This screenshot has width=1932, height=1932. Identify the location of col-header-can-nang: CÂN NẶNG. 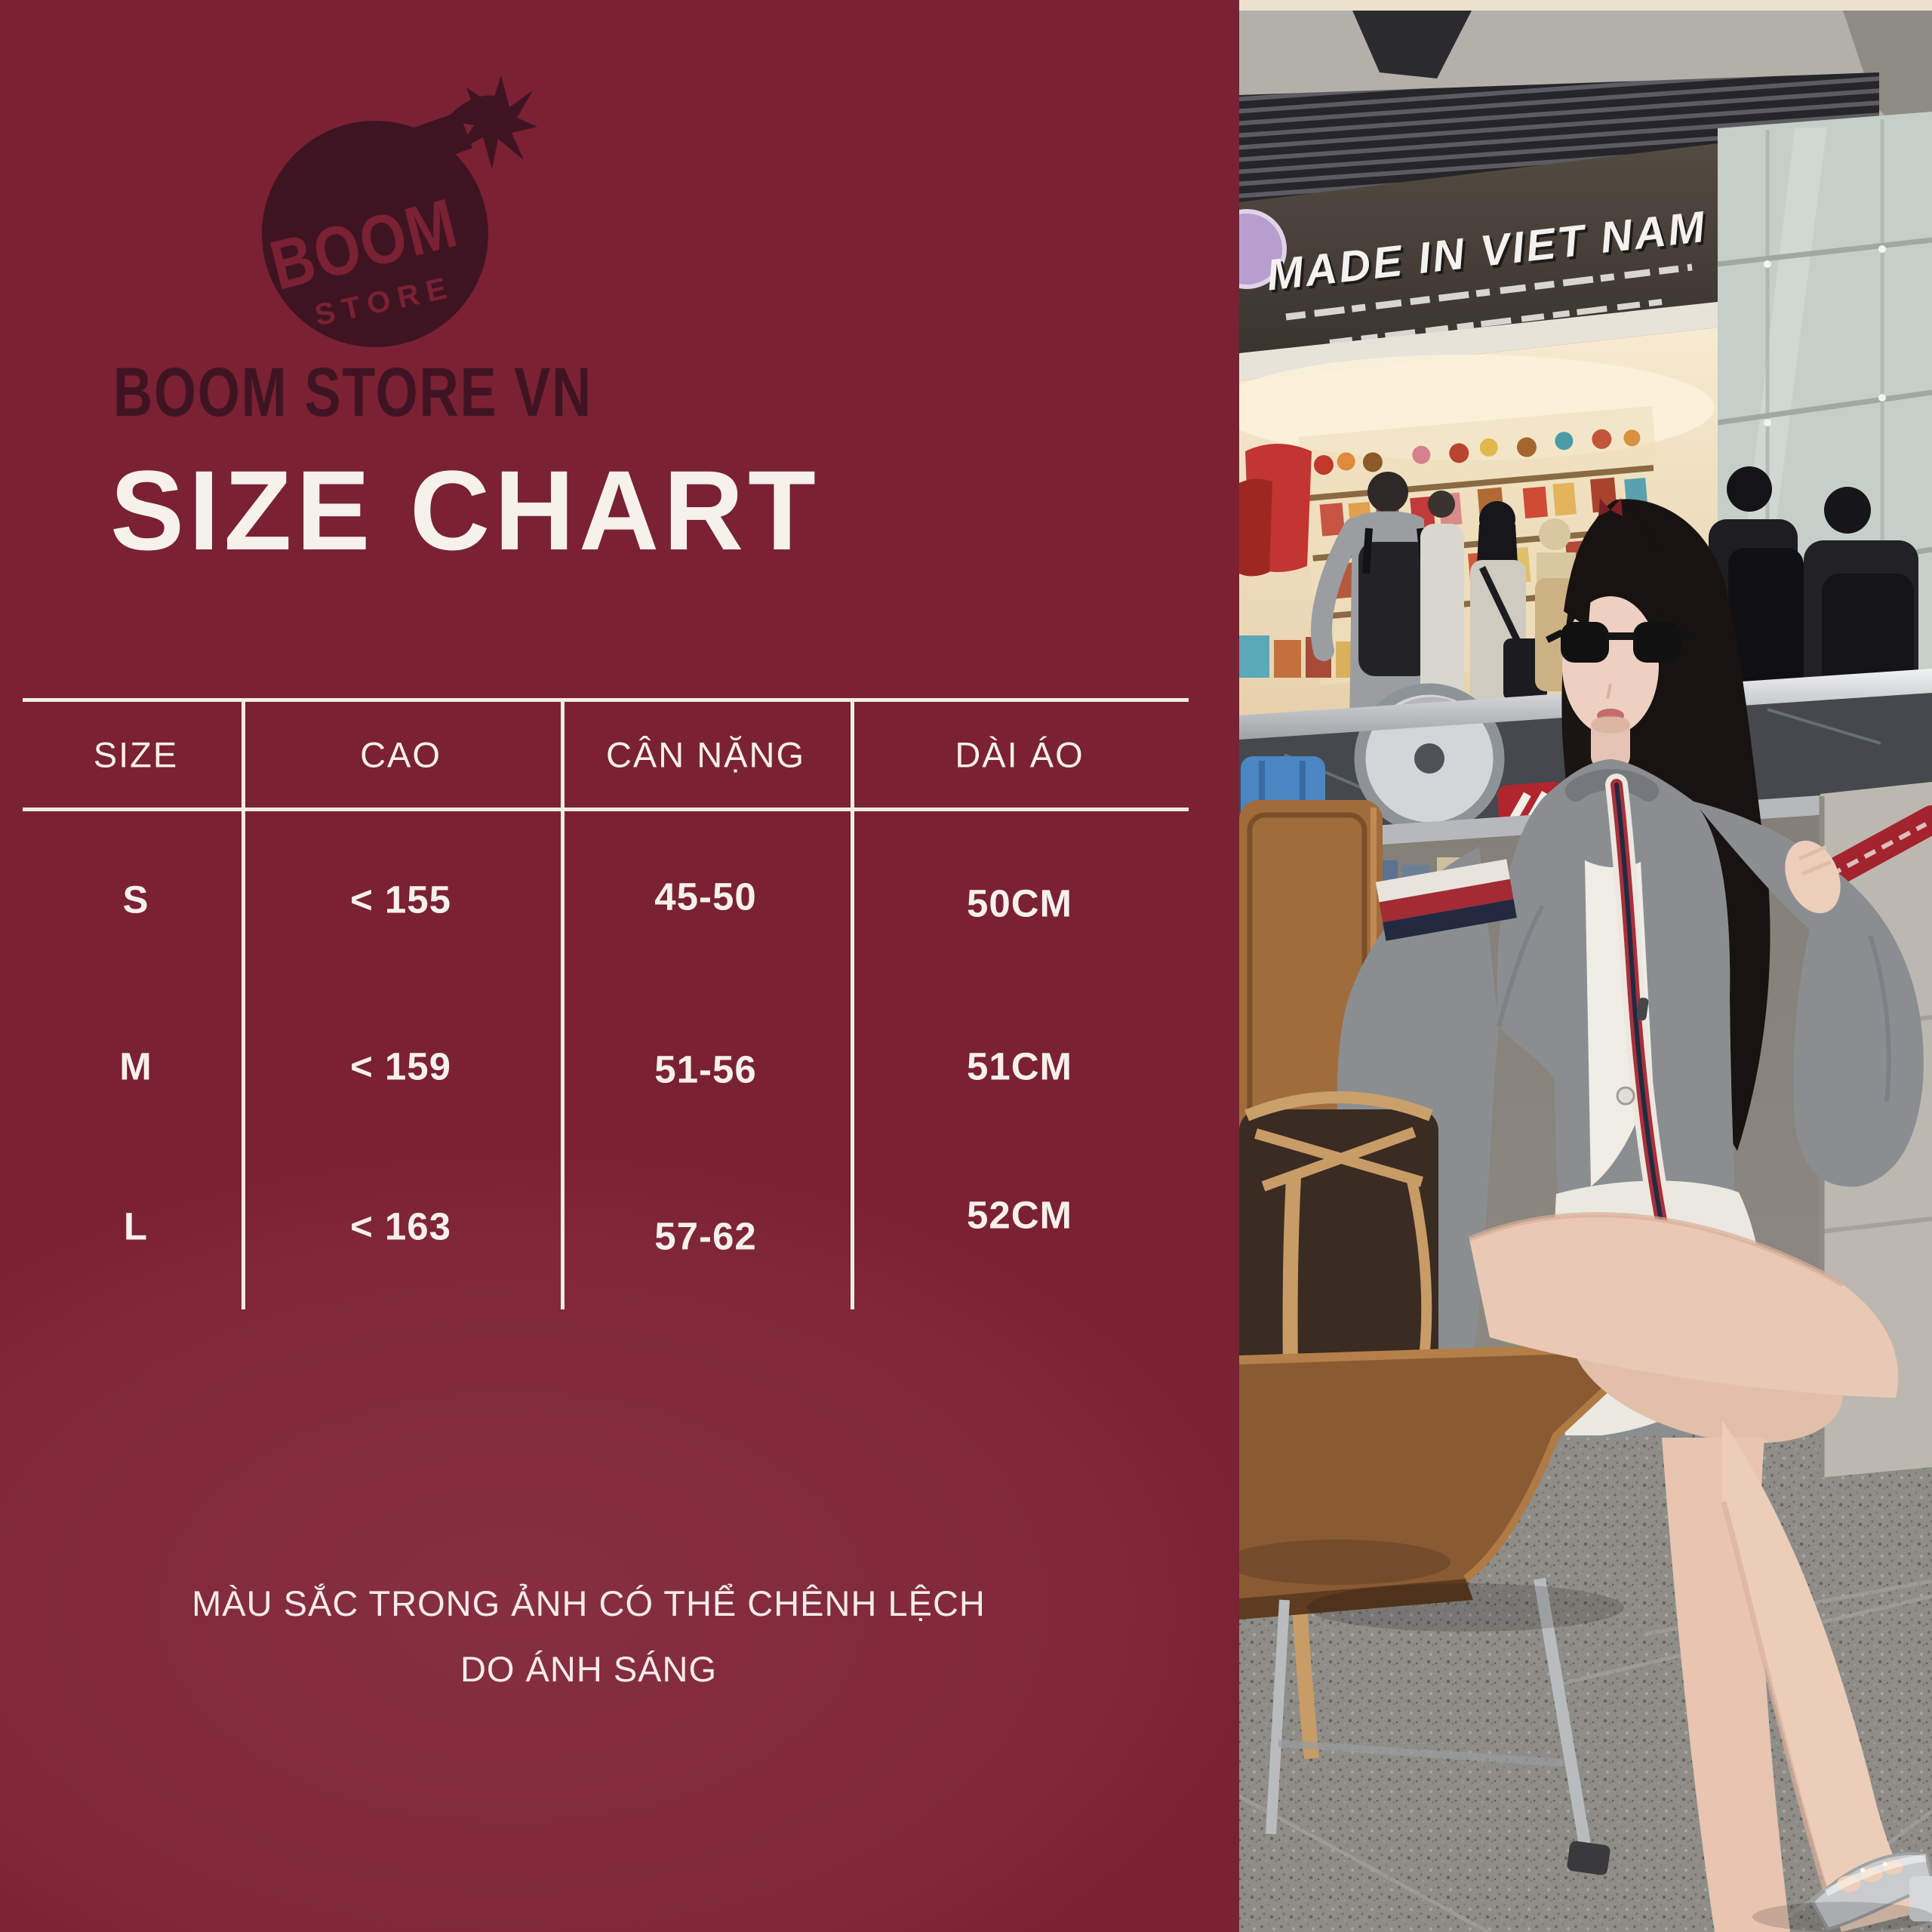
(705, 754).